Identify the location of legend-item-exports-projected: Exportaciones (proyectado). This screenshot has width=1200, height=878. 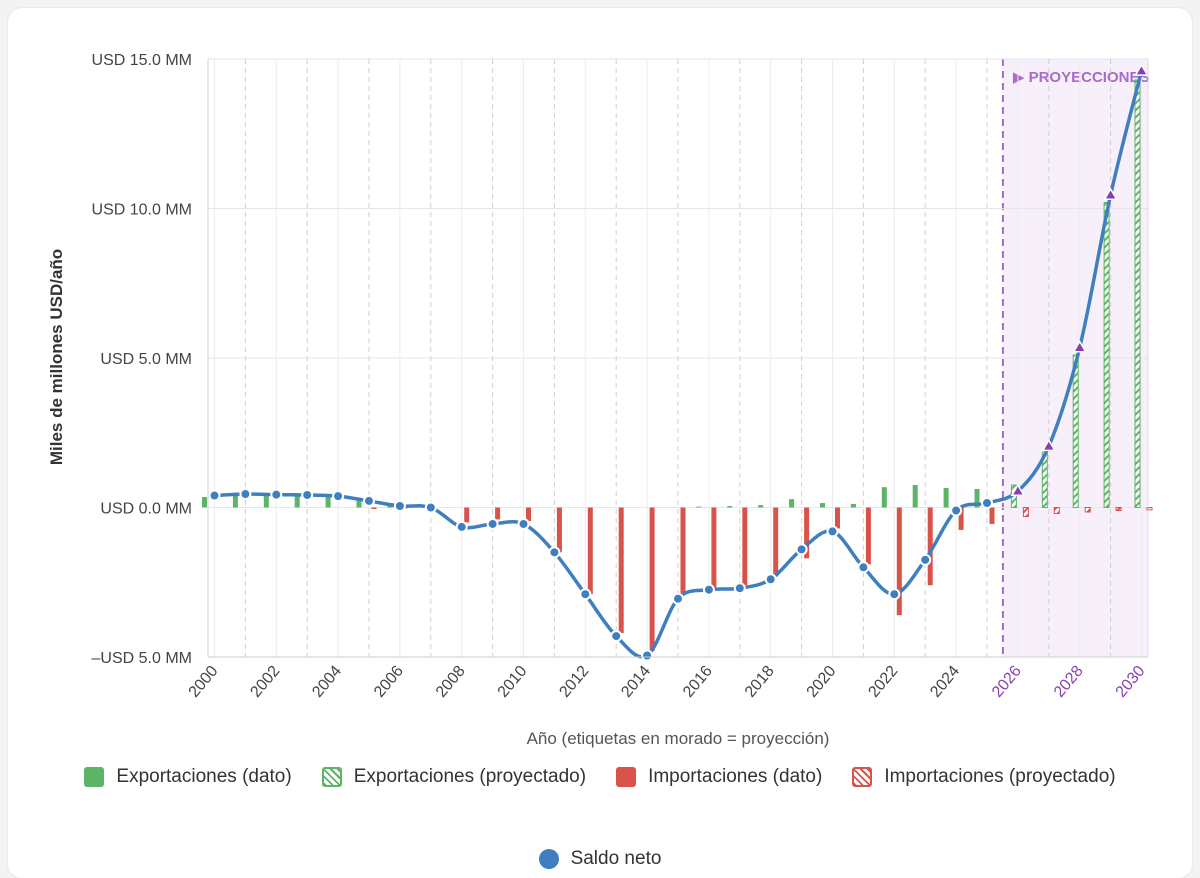
(454, 777).